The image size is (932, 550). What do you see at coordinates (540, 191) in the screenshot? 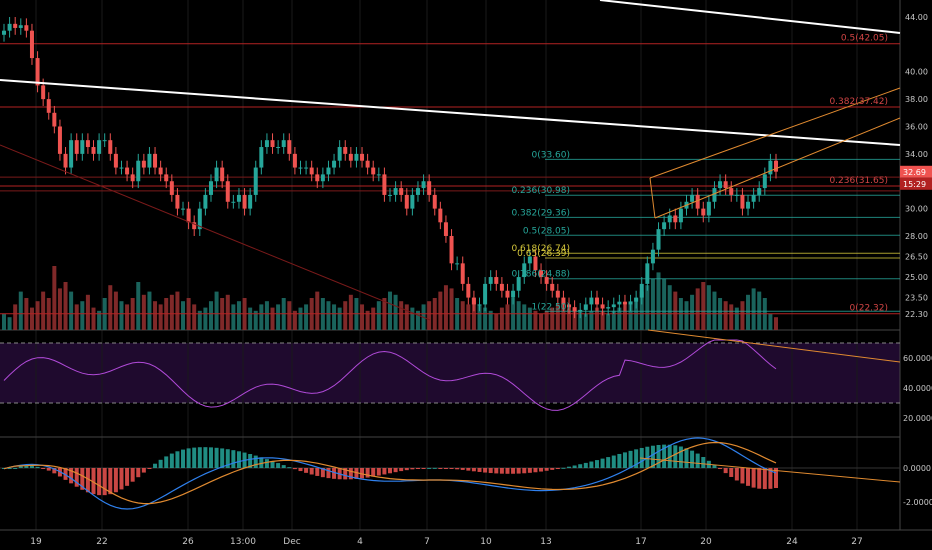
I see `fib-inner-label: 0.236(30.98)` at bounding box center [540, 191].